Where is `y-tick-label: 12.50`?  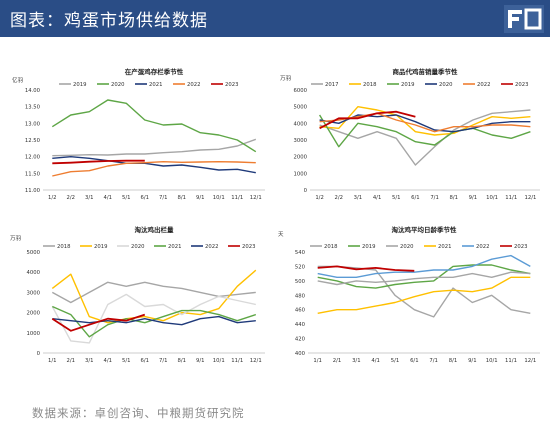
y-tick-label: 12.50 is located at coordinates (33, 141).